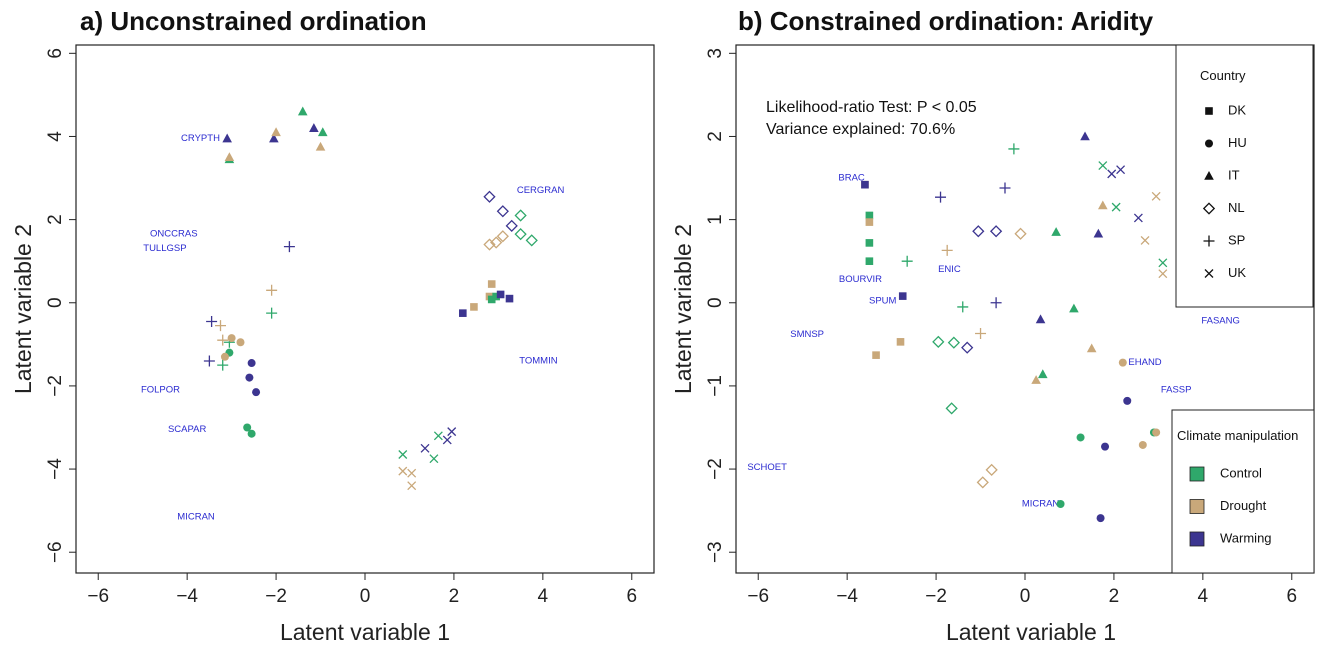 This screenshot has height=651, width=1325. Describe the element at coordinates (174, 234) in the screenshot. I see `species-label: ONCCRAS` at that location.